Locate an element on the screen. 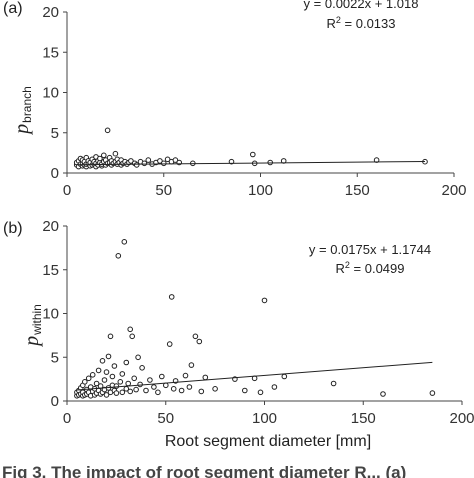  panel-a-ytick-label: 15 is located at coordinates (50, 52).